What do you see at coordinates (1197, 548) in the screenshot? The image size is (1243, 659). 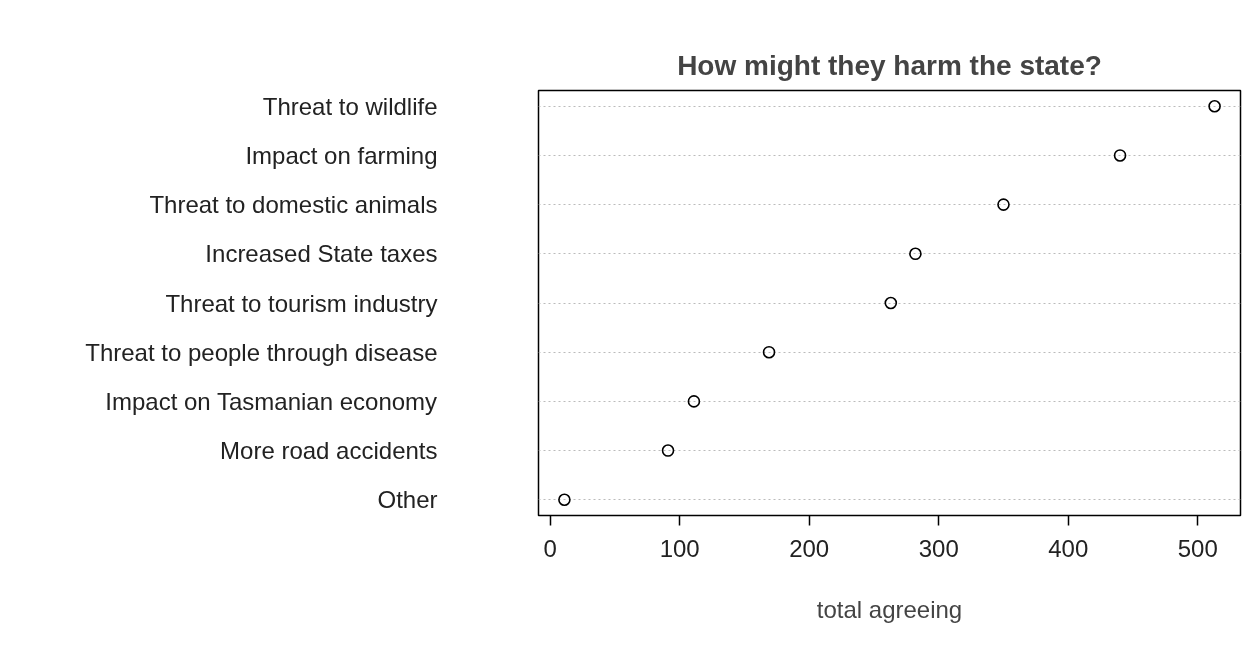 I see `x-tick-label: 500` at bounding box center [1197, 548].